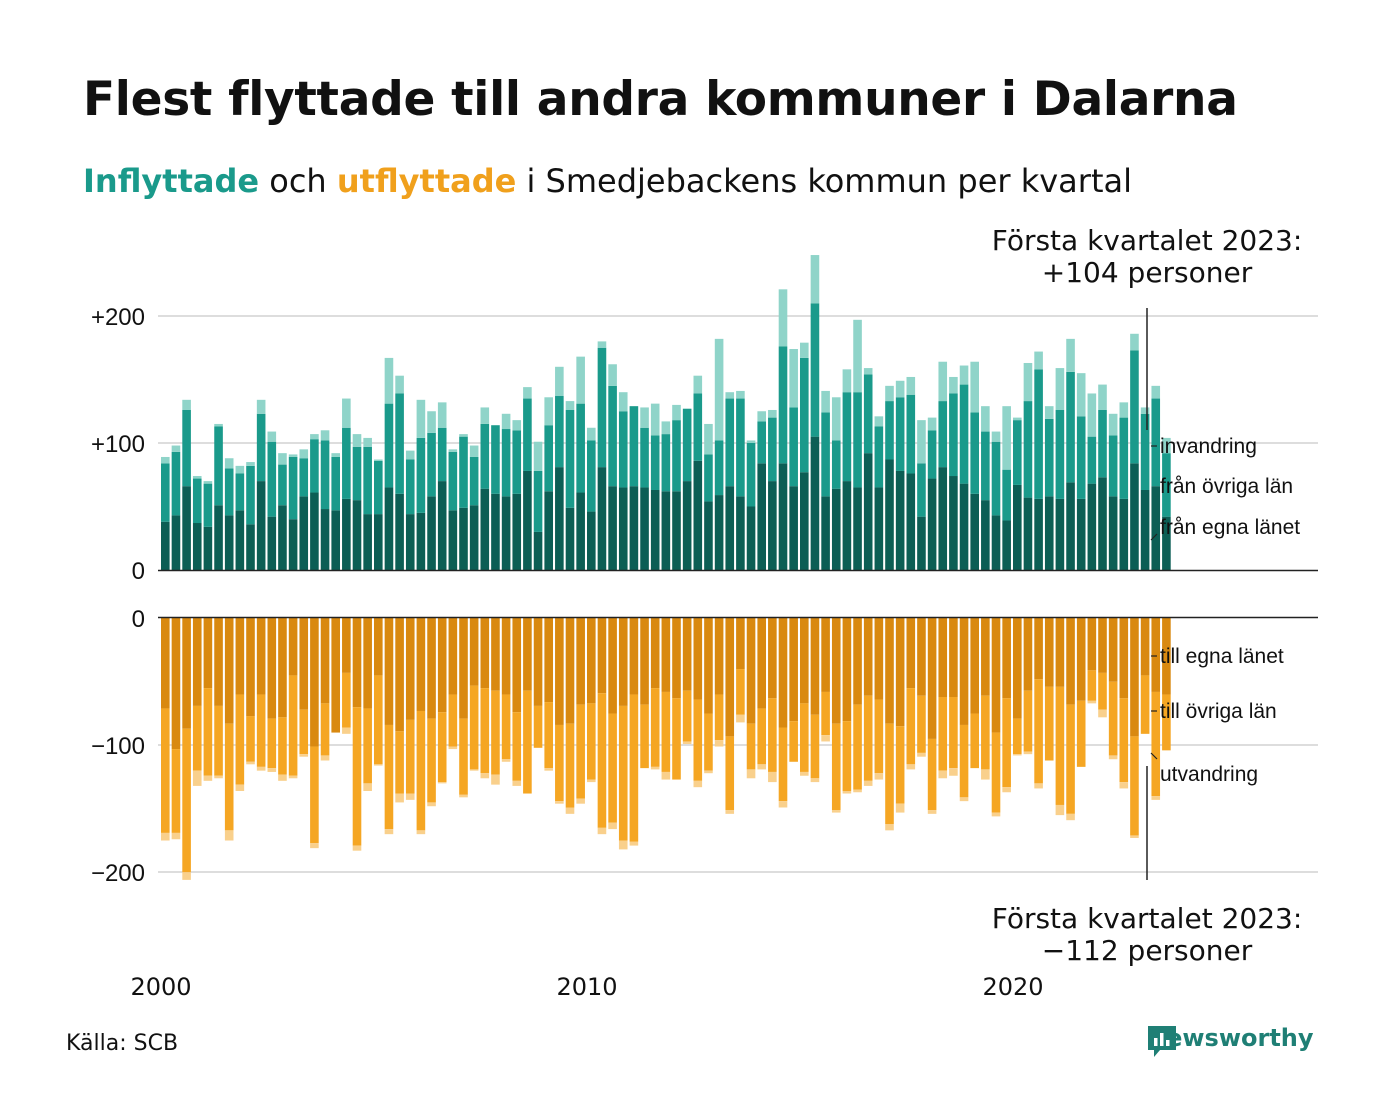  Describe the element at coordinates (1230, 1040) in the screenshot. I see `newsworthy-logo: Newsworthy` at that location.